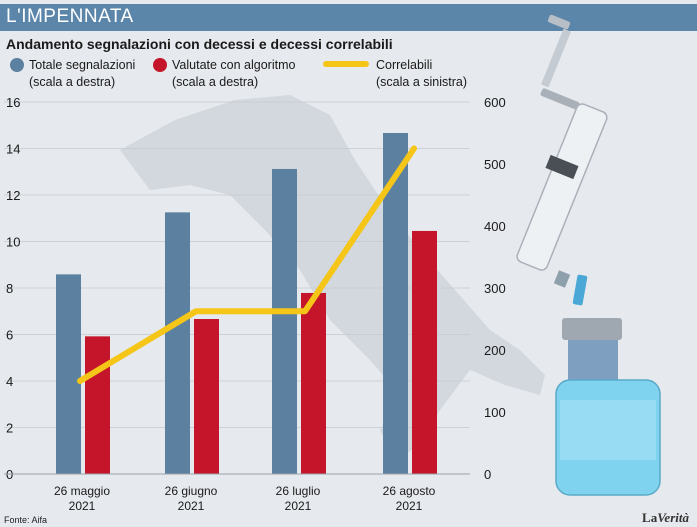  Describe the element at coordinates (404, 65) in the screenshot. I see `legend-label: Correlabili` at that location.